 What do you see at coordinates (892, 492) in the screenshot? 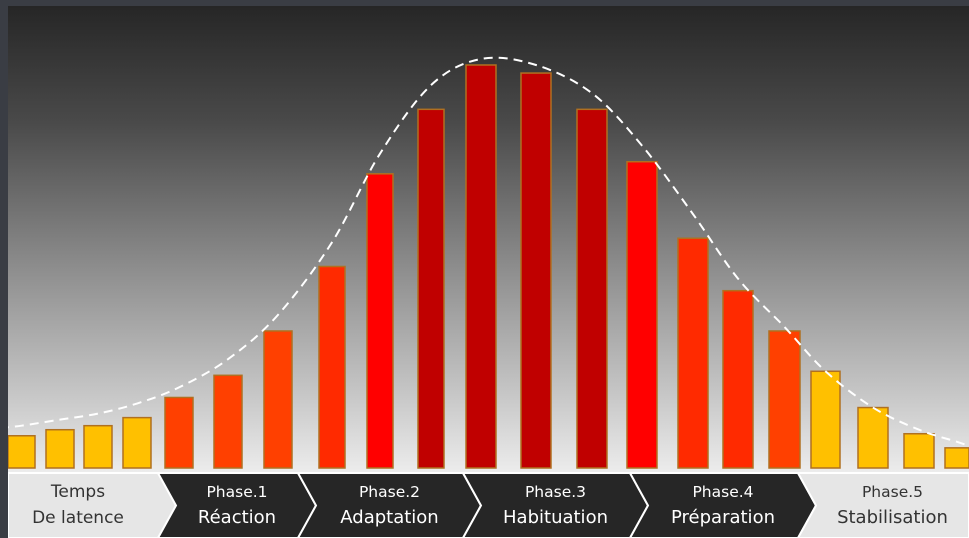
I see `phase-label-line1-5: Phase.5` at bounding box center [892, 492].